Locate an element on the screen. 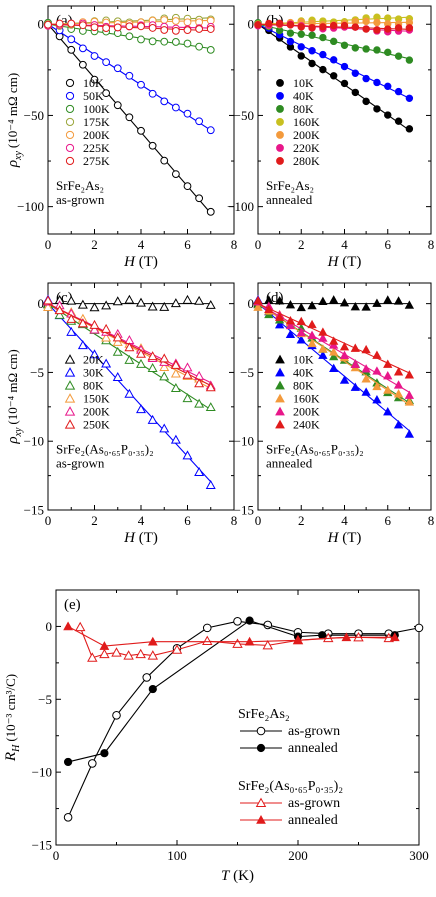 Image resolution: width=436 pixels, height=897 pixels. x-tick-label: 300 is located at coordinates (419, 855).